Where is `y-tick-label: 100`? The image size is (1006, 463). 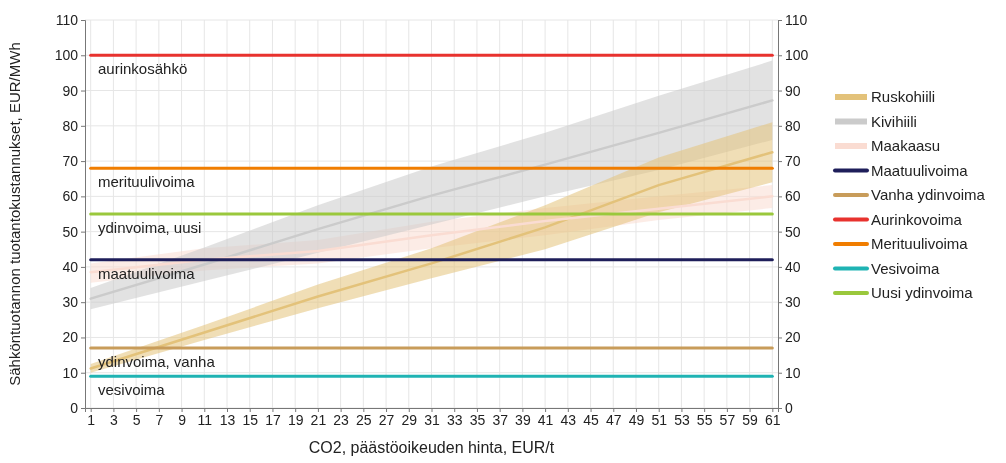
y-tick-label: 100 is located at coordinates (66, 55).